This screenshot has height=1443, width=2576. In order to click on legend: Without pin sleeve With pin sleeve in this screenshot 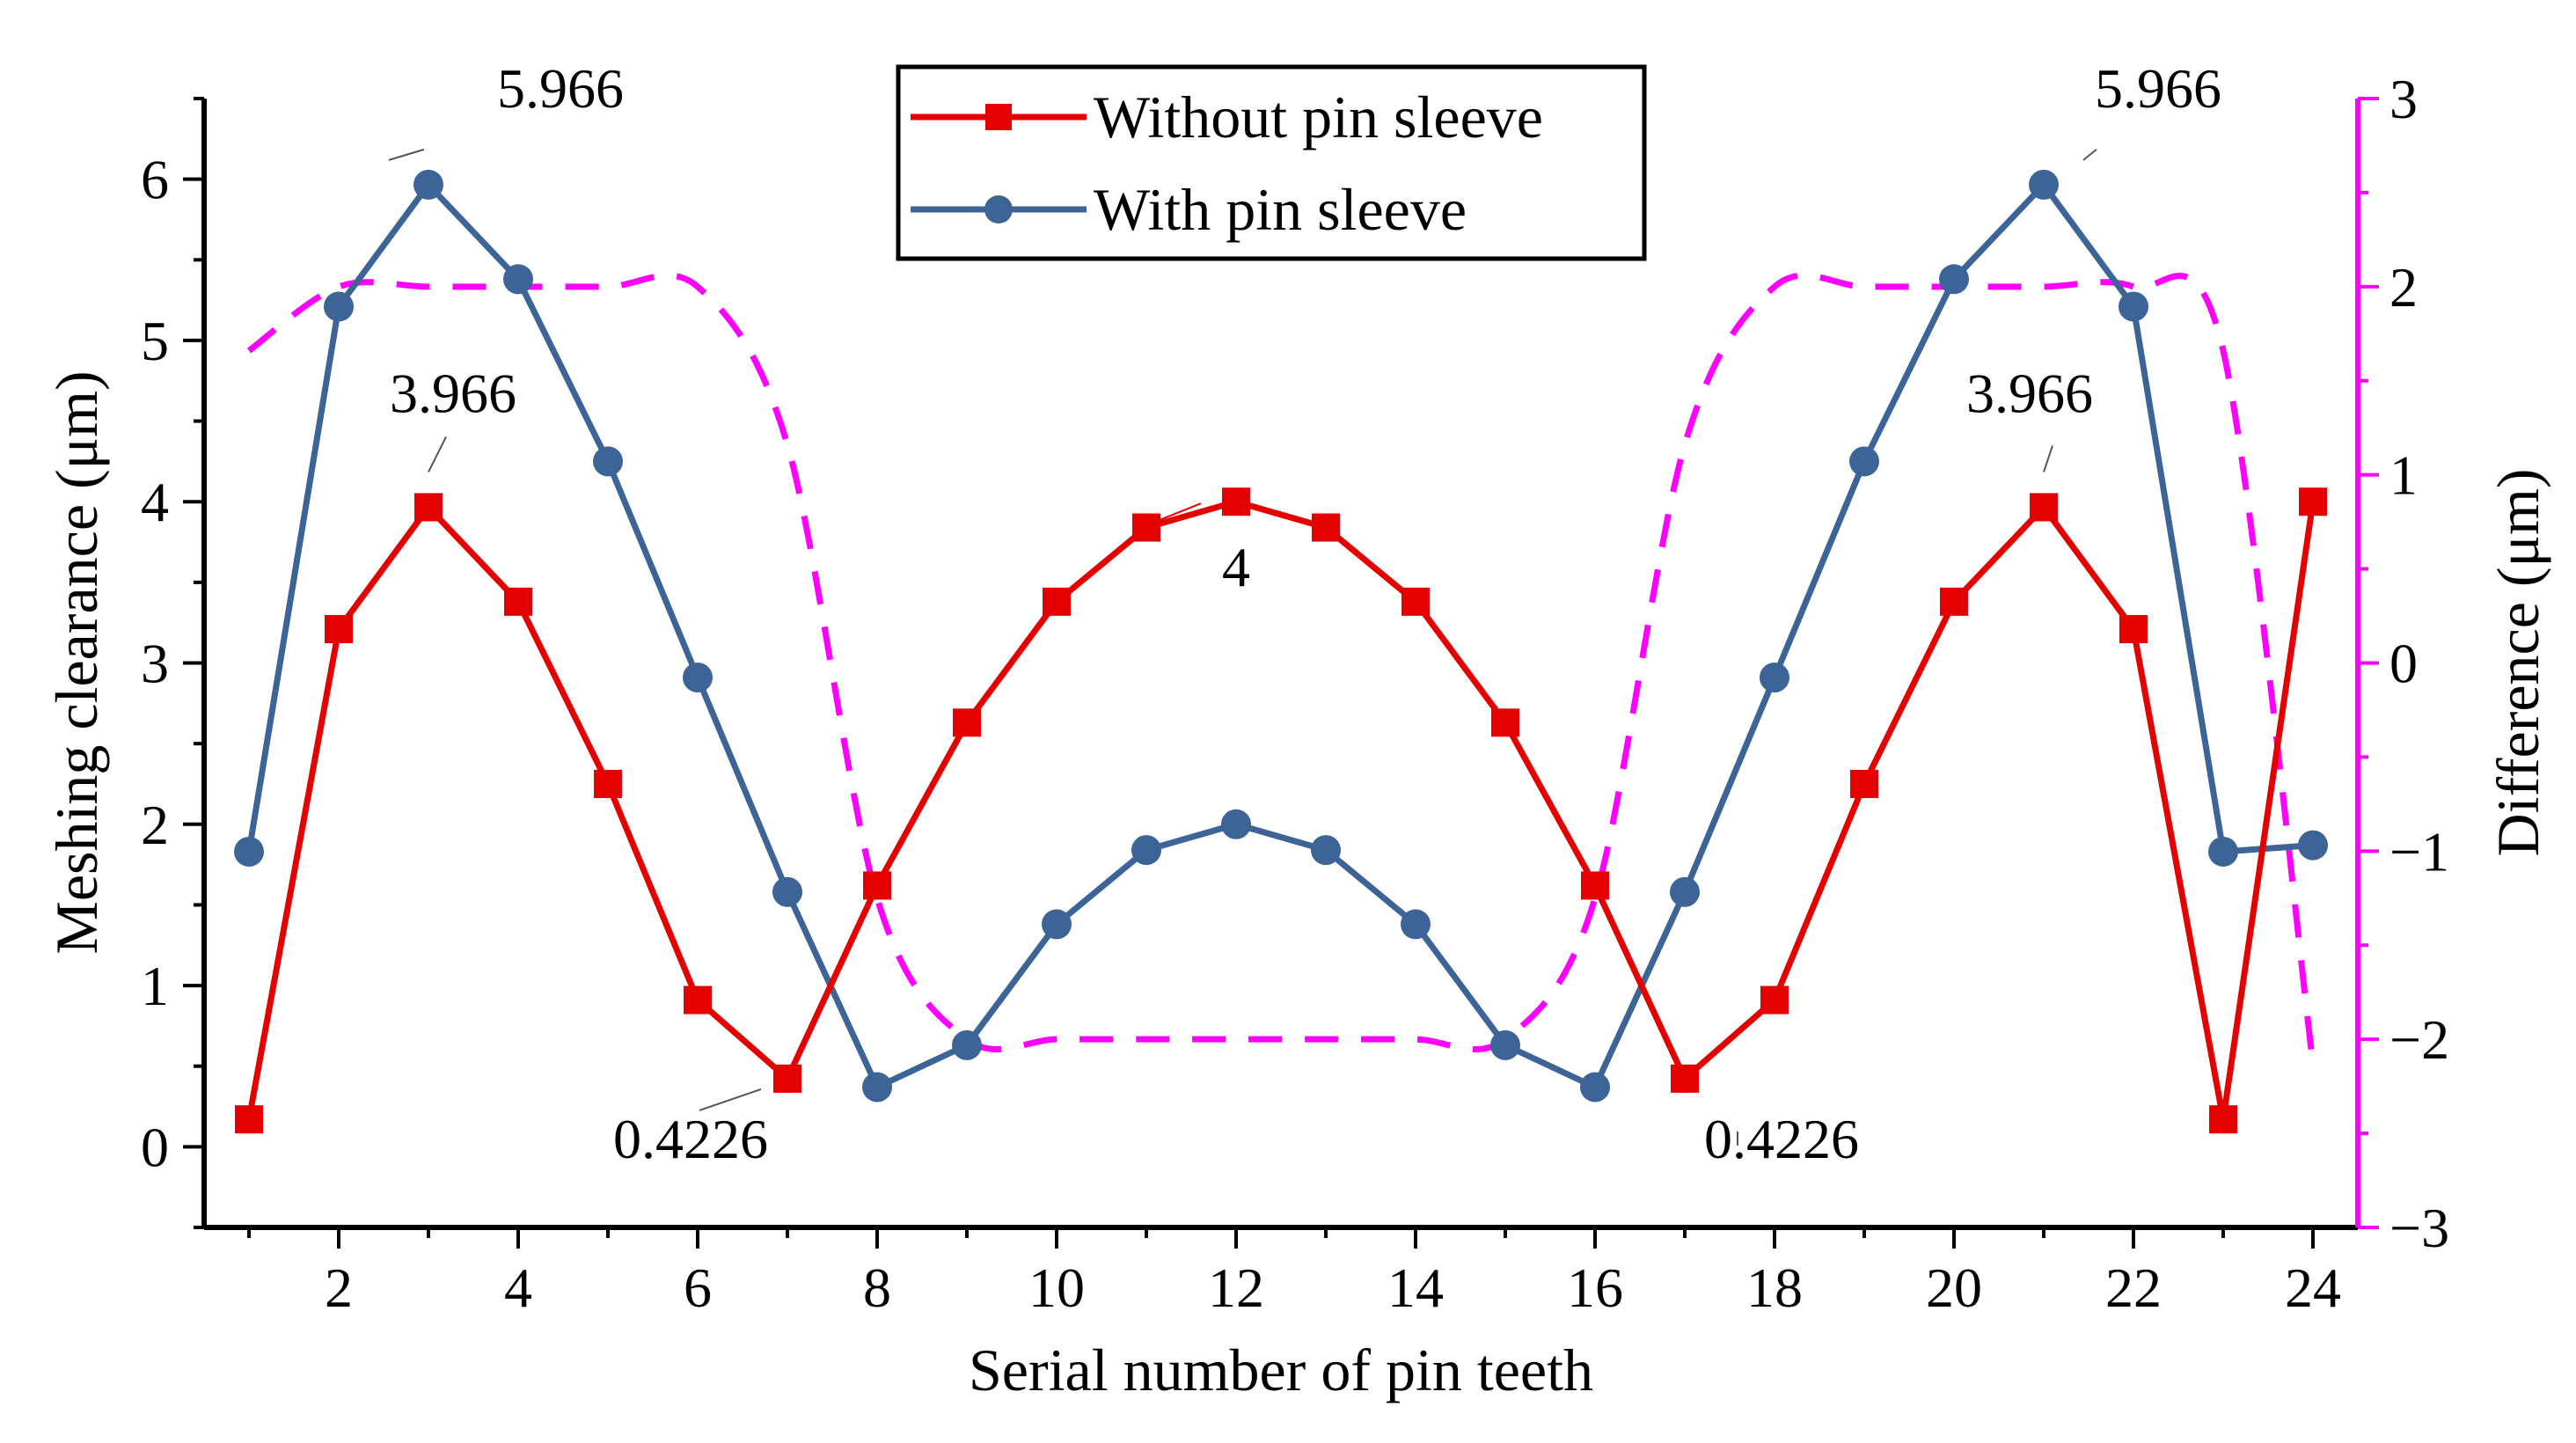, I will do `click(1271, 162)`.